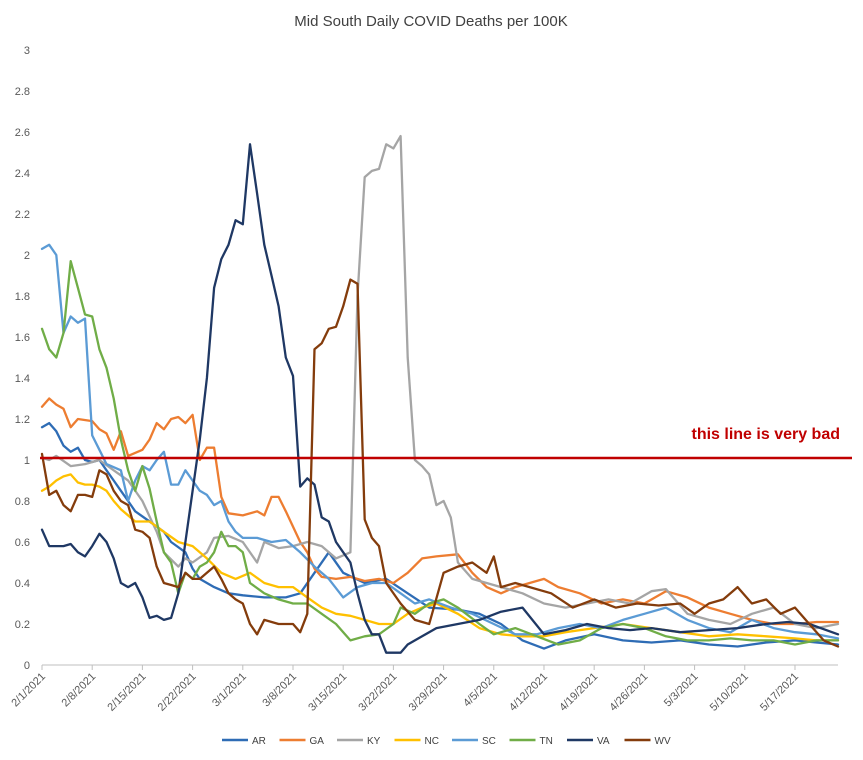  What do you see at coordinates (22, 379) in the screenshot?
I see `y-tick-label: 1.4` at bounding box center [22, 379].